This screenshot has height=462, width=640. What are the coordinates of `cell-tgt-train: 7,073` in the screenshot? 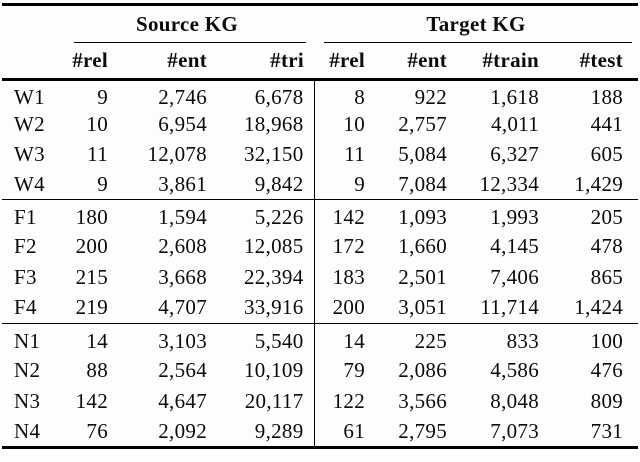 It's located at (515, 430).